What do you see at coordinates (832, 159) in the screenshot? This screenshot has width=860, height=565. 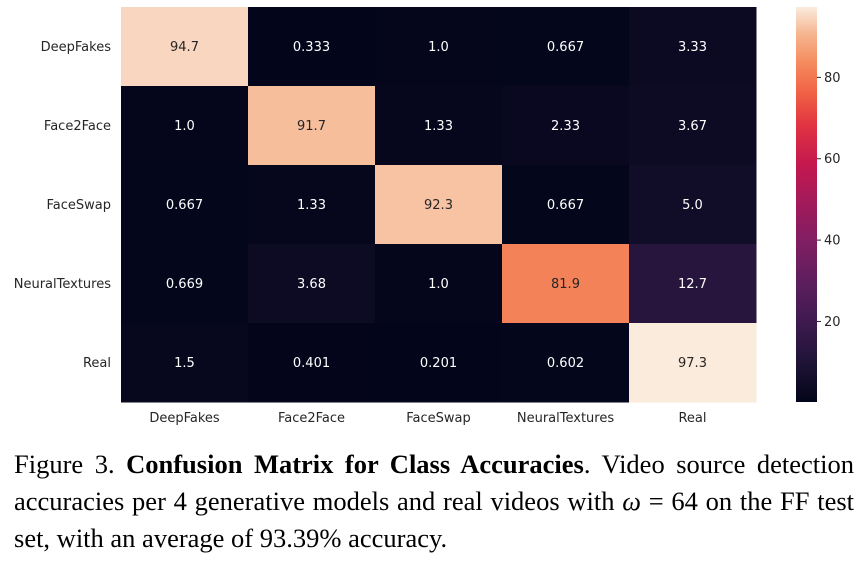 I see `colorbar-tick-label: 60` at bounding box center [832, 159].